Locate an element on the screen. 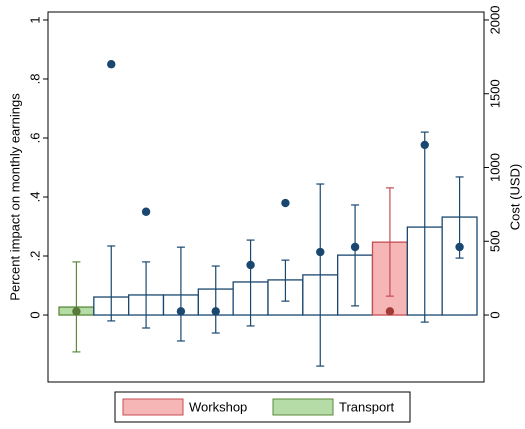  legend-label: Transport is located at coordinates (367, 406).